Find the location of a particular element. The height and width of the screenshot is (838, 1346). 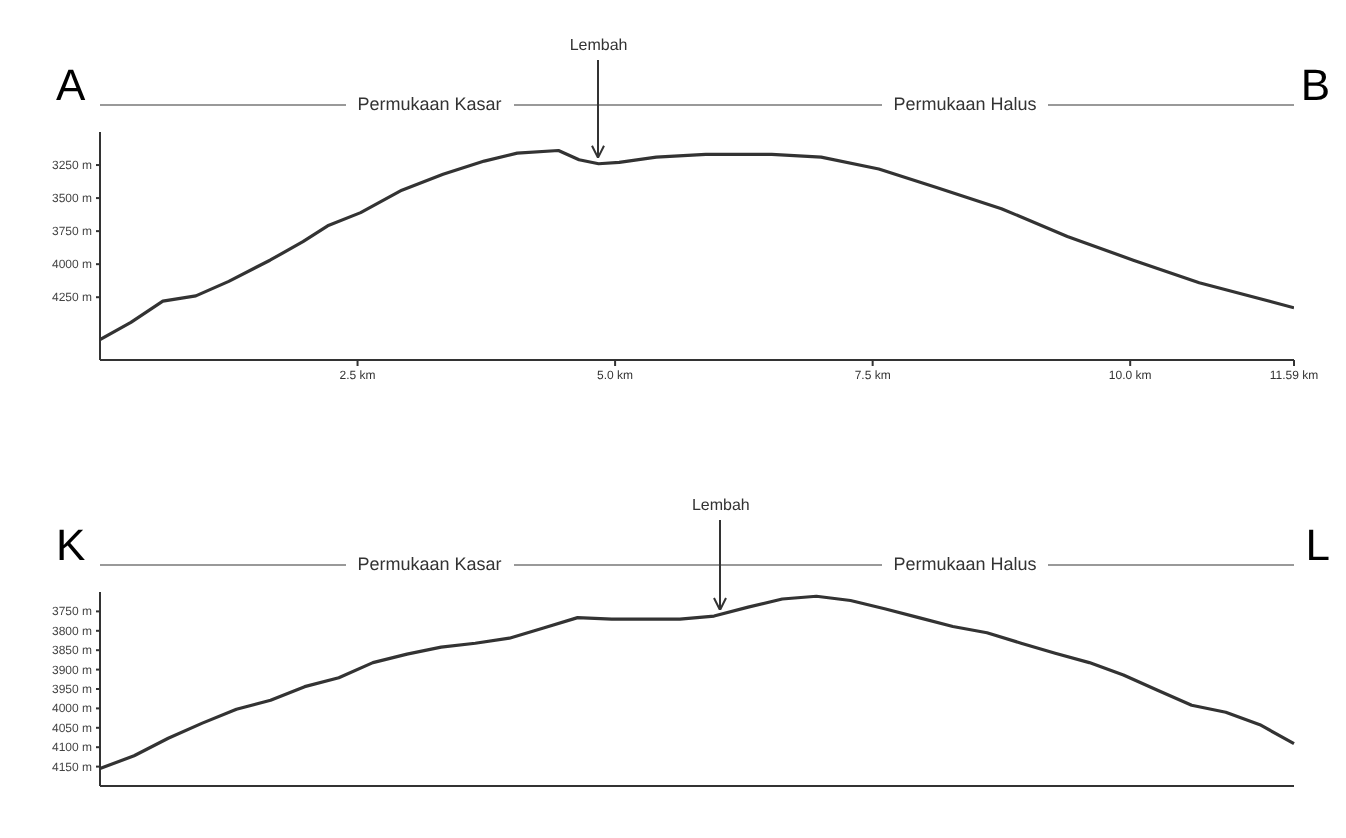

text: A is located at coordinates (71, 86).